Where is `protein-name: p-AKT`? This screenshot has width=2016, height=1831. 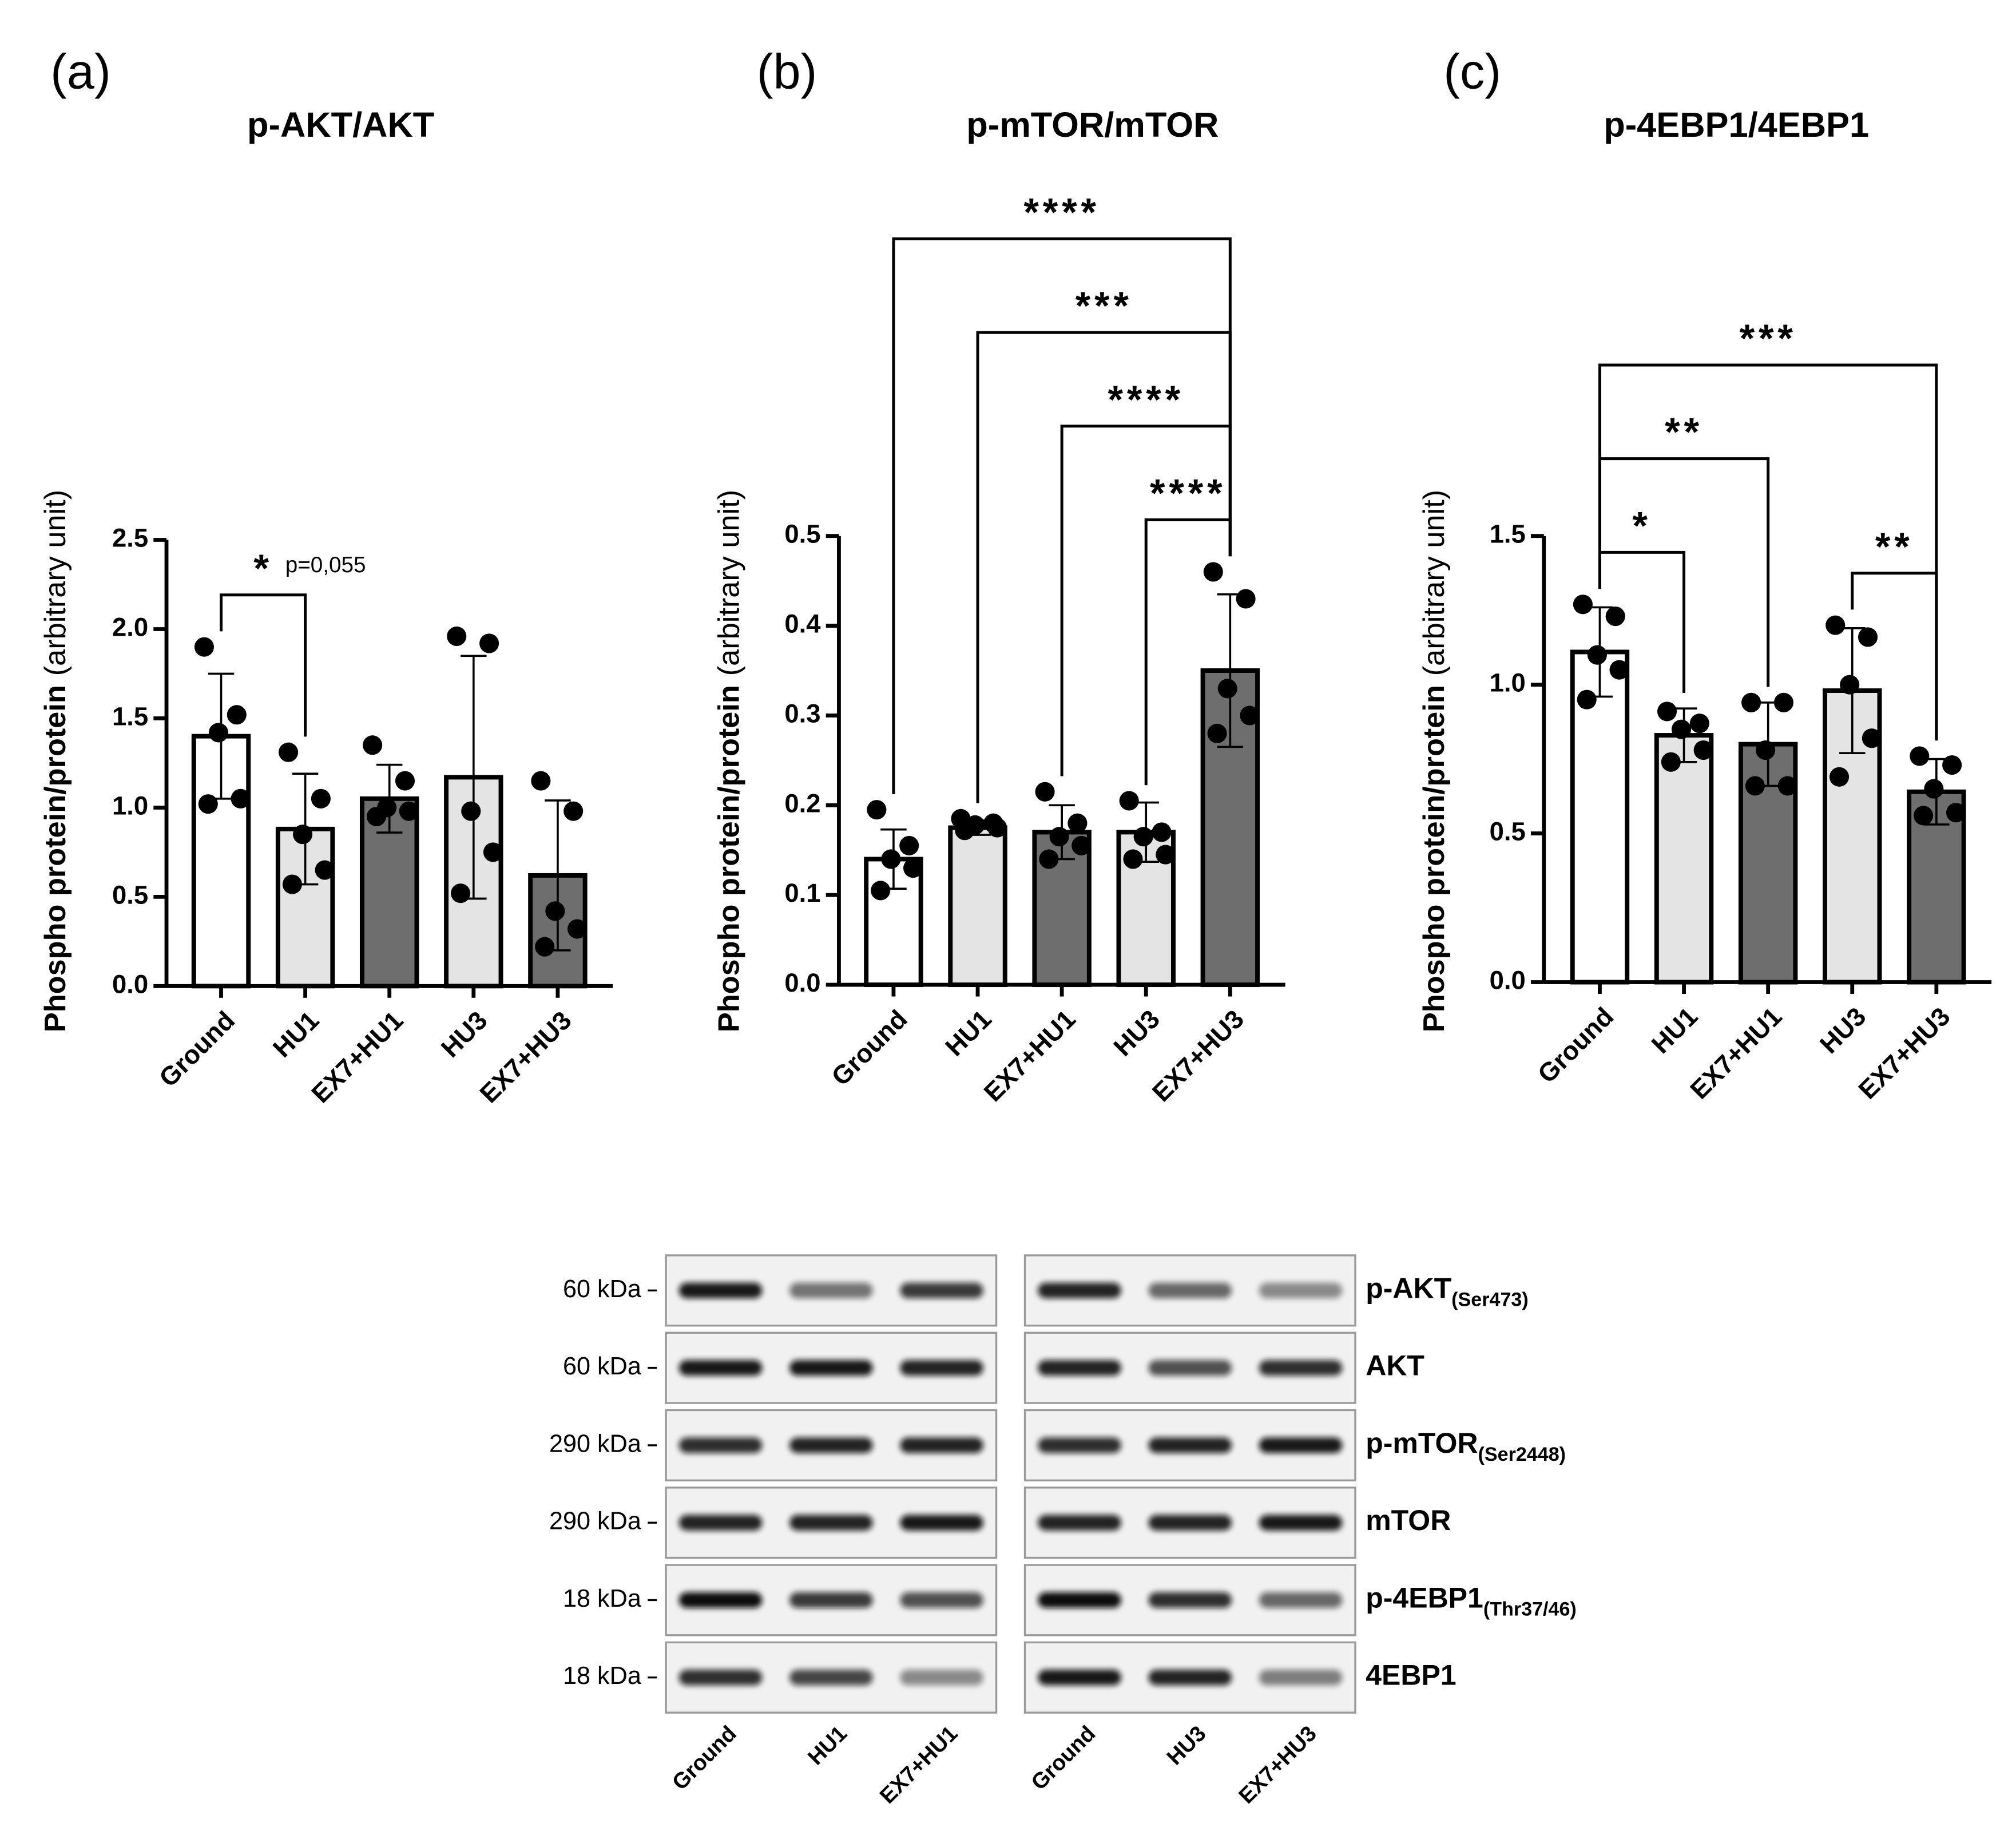
protein-name: p-AKT is located at coordinates (1408, 1289).